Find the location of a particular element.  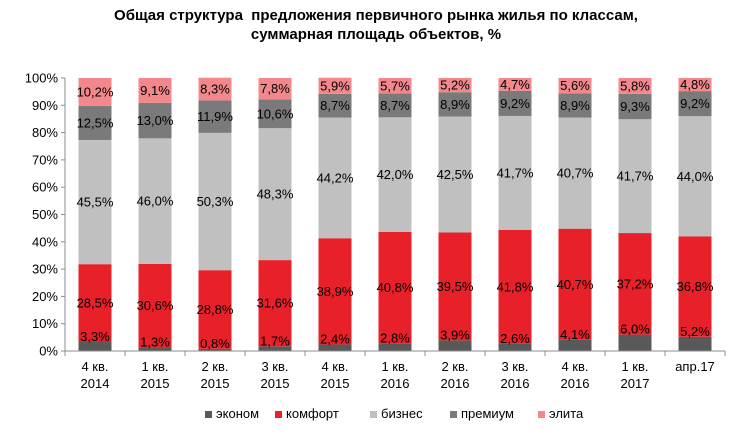

y-tick-label: 40% is located at coordinates (45, 241).